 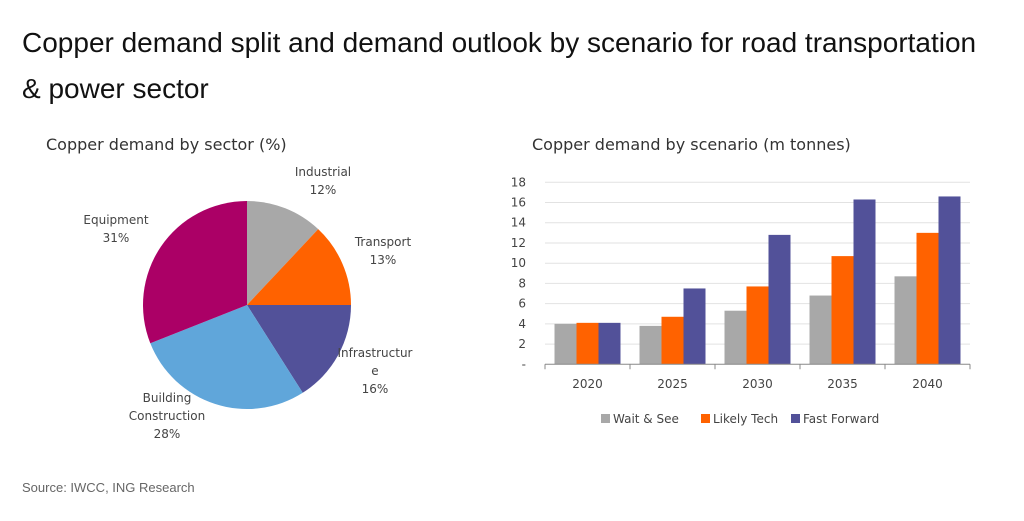 What do you see at coordinates (116, 238) in the screenshot?
I see `pie-label: 31%` at bounding box center [116, 238].